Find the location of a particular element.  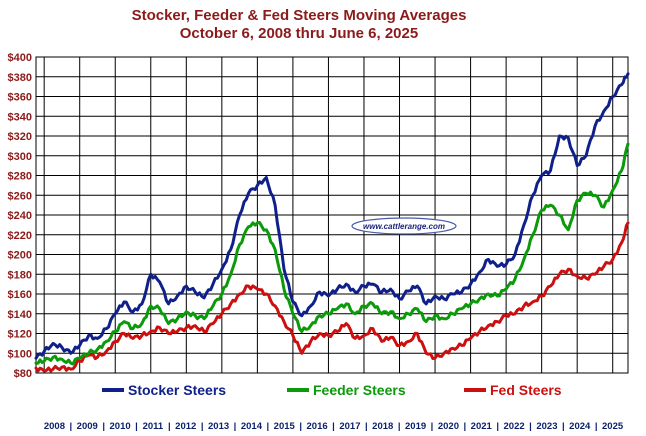

feeder-steers-legend-label: Feeder Steers is located at coordinates (359, 390).